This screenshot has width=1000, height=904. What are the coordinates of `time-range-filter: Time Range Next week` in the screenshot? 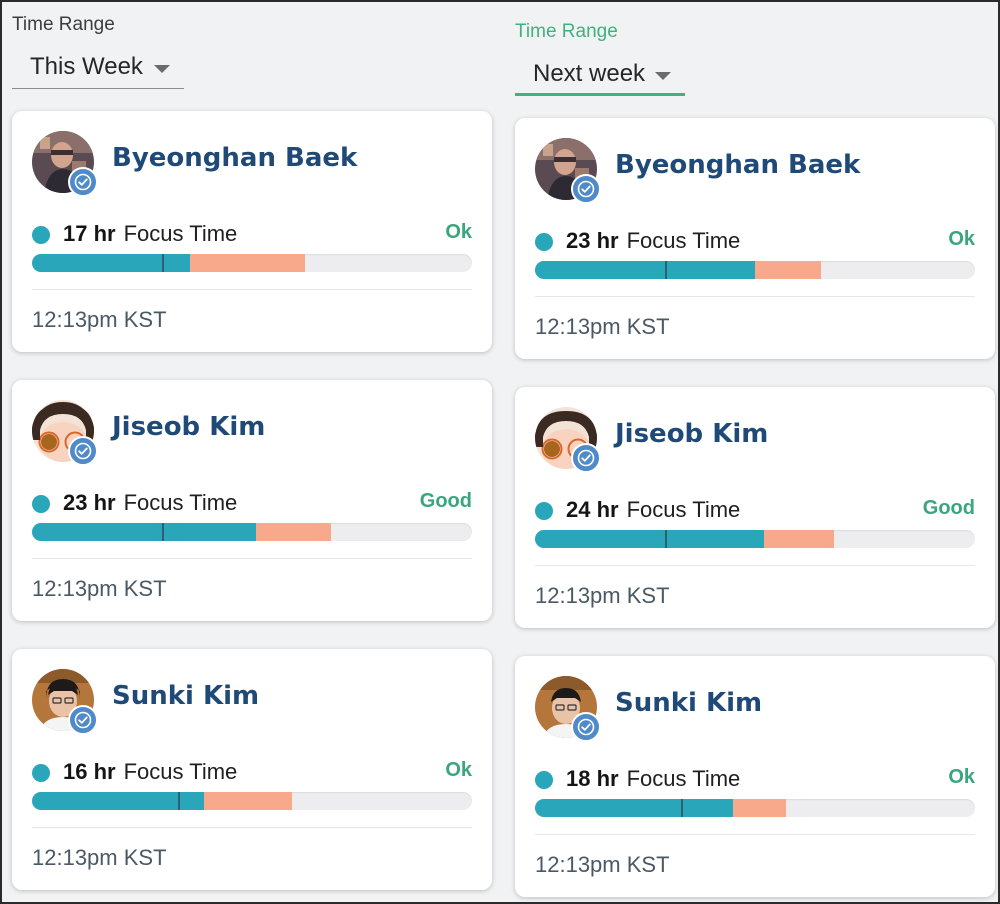 It's located at (755, 50).